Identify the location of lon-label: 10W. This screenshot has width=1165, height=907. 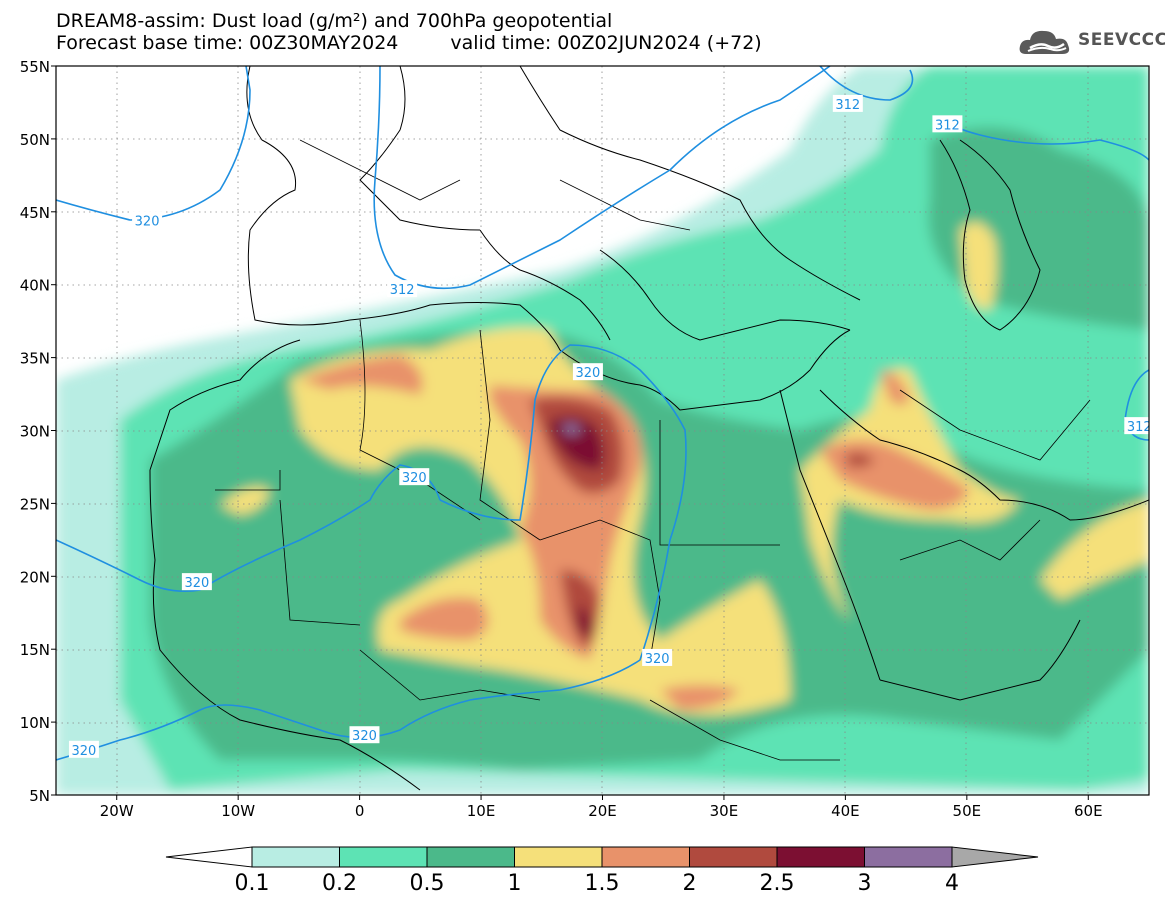
(238, 811).